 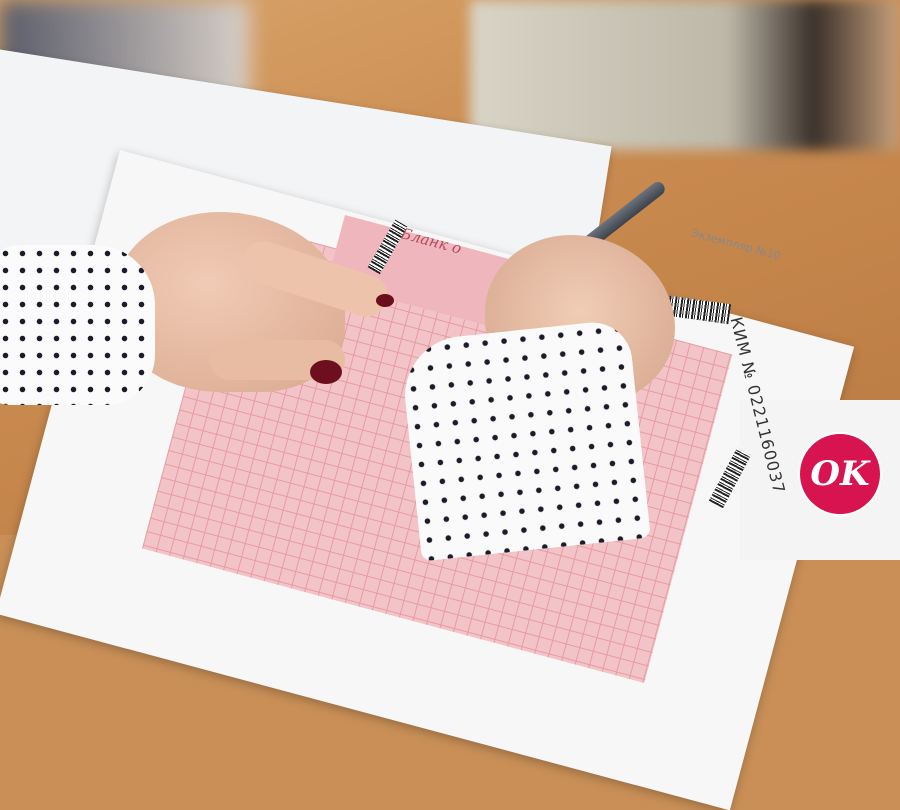 I want to click on ok-logo: OK, so click(x=840, y=474).